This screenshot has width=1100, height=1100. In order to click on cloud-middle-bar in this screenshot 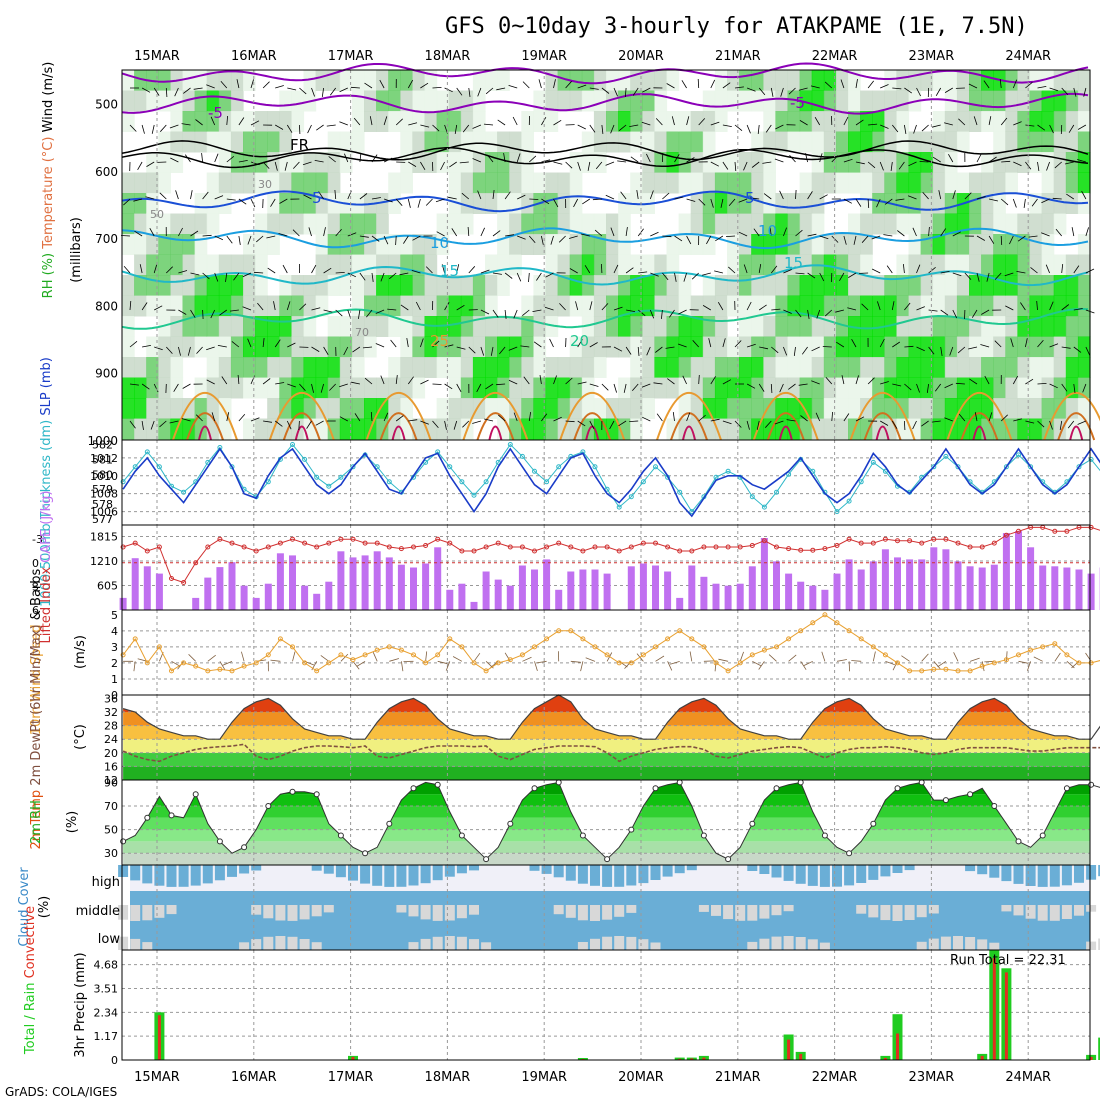, I will do `click(861, 909)`.